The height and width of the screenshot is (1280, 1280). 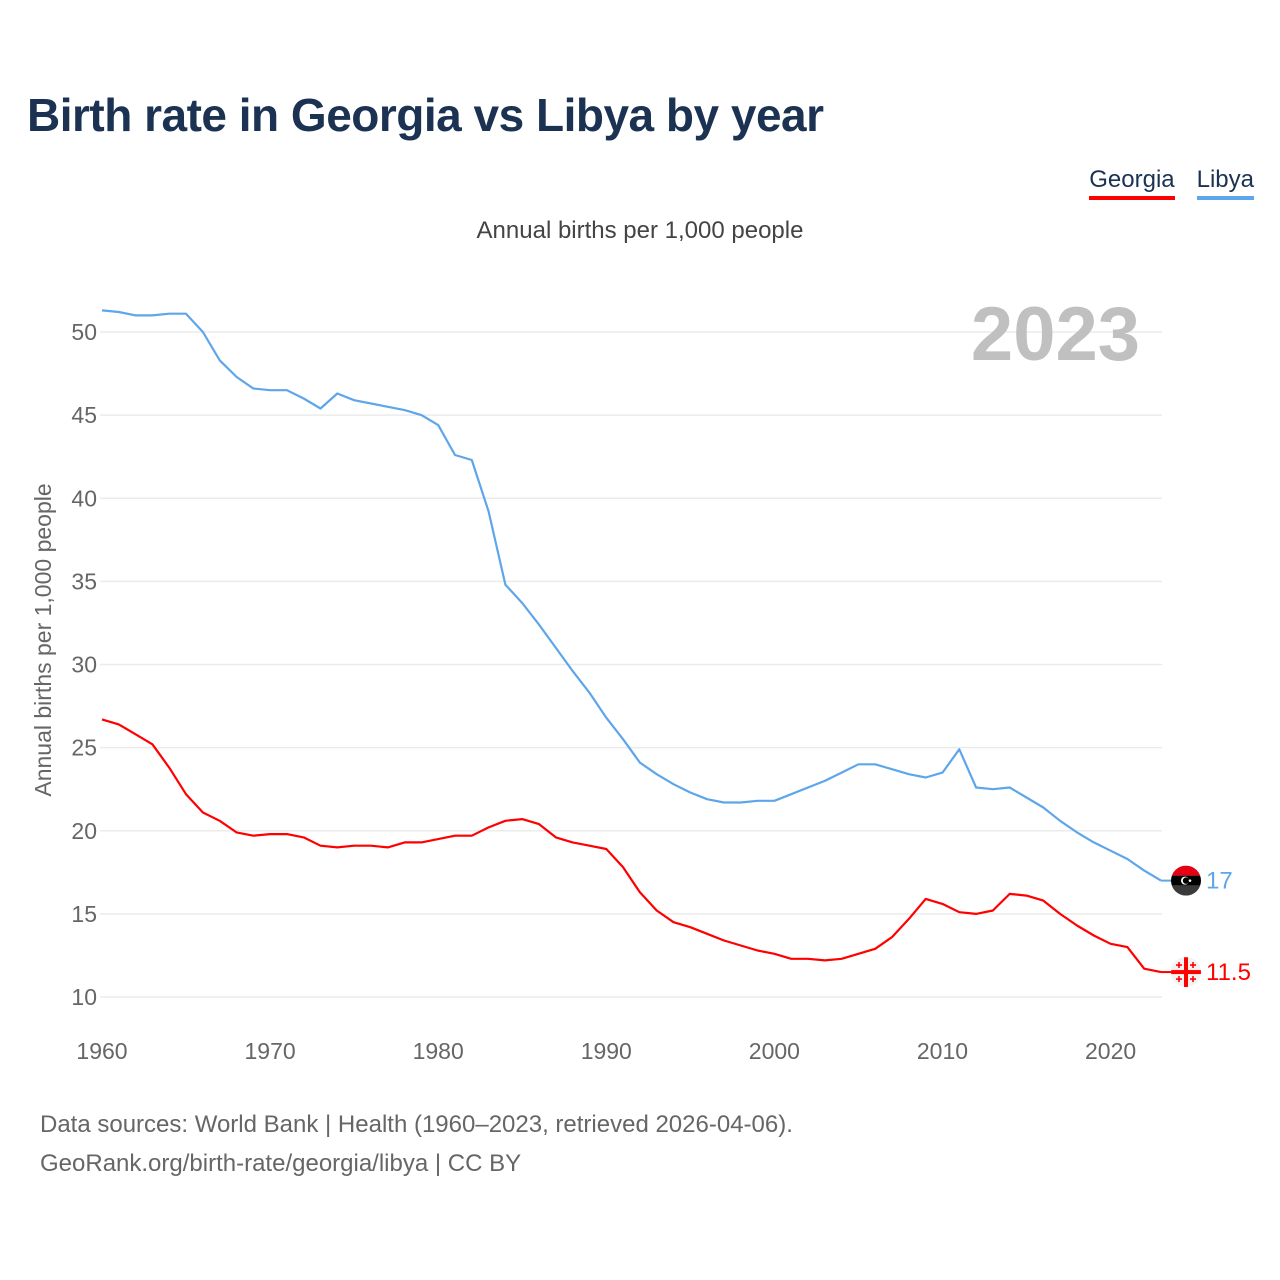 I want to click on y-tick-label: 40, so click(x=84, y=498).